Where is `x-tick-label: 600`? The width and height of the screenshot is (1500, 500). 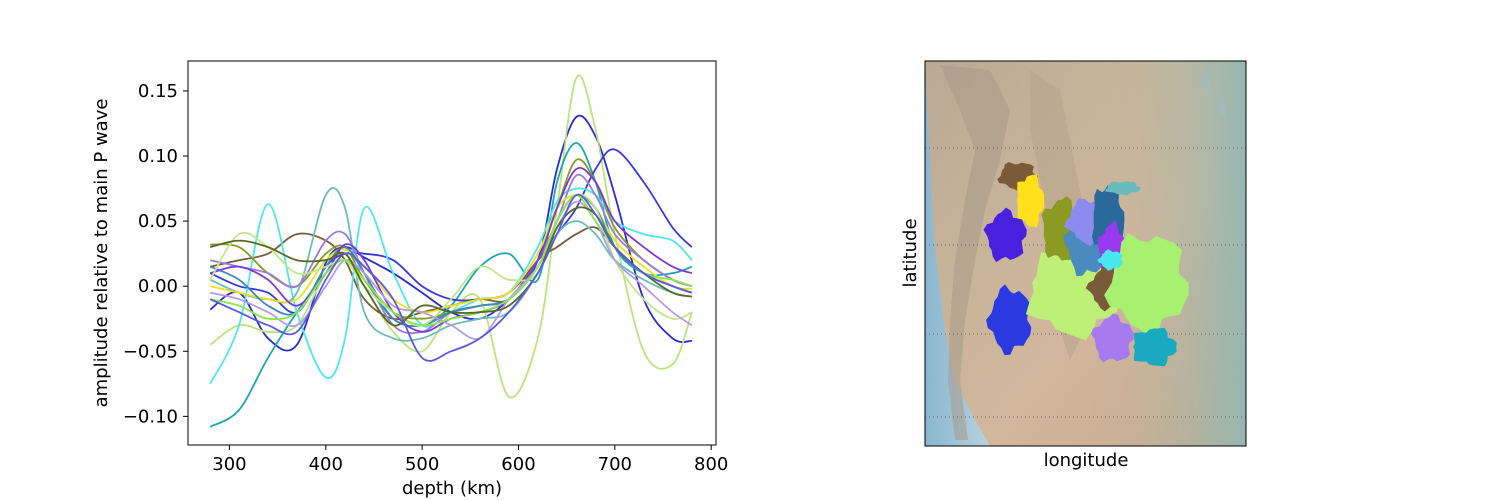
x-tick-label: 600 is located at coordinates (518, 464).